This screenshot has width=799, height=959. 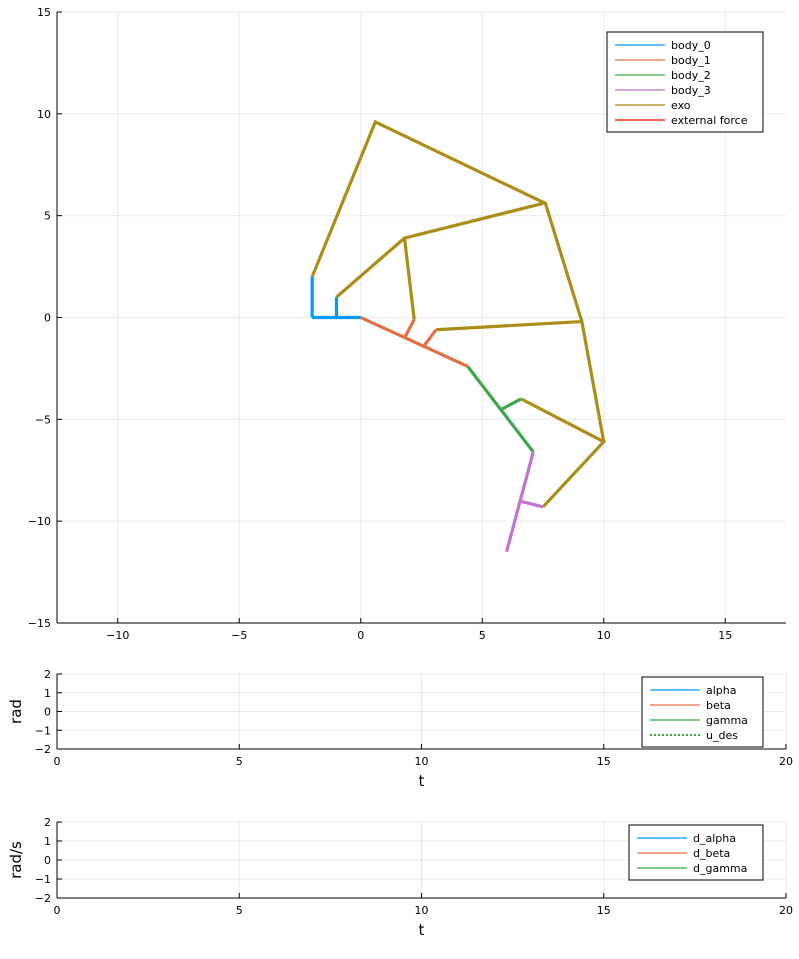 I want to click on y-tick-label: −10, so click(x=39, y=521).